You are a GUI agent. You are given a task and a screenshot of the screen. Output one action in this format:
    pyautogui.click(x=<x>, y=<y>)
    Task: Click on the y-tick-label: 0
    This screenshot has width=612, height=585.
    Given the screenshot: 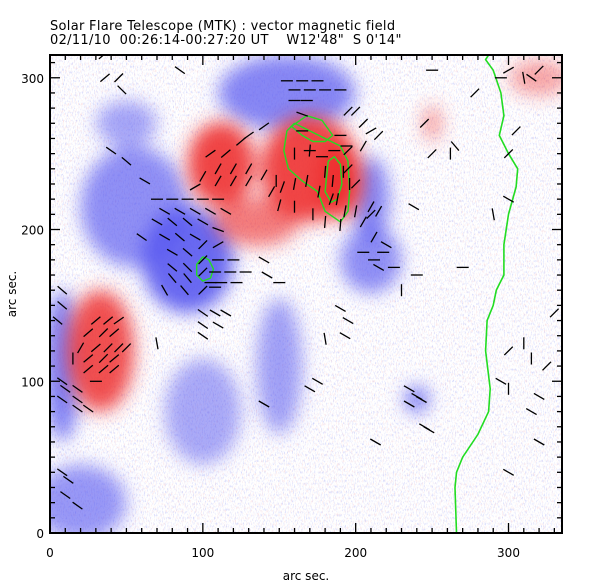 What is the action you would take?
    pyautogui.click(x=40, y=534)
    